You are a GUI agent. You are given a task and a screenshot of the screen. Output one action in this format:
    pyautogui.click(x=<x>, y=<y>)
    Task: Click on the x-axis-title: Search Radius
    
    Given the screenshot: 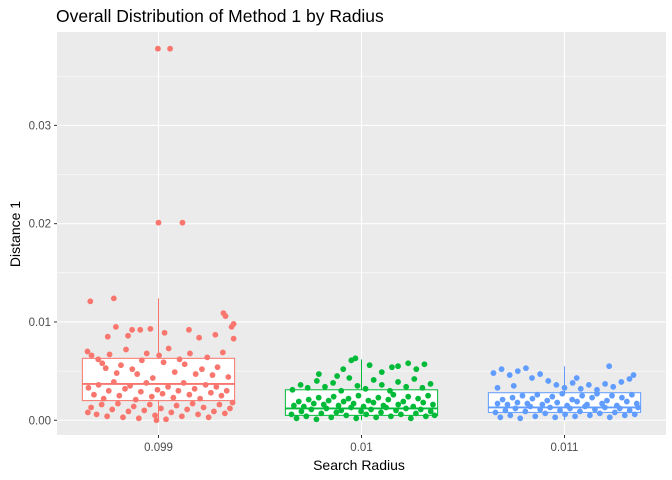 What is the action you would take?
    pyautogui.click(x=359, y=465)
    